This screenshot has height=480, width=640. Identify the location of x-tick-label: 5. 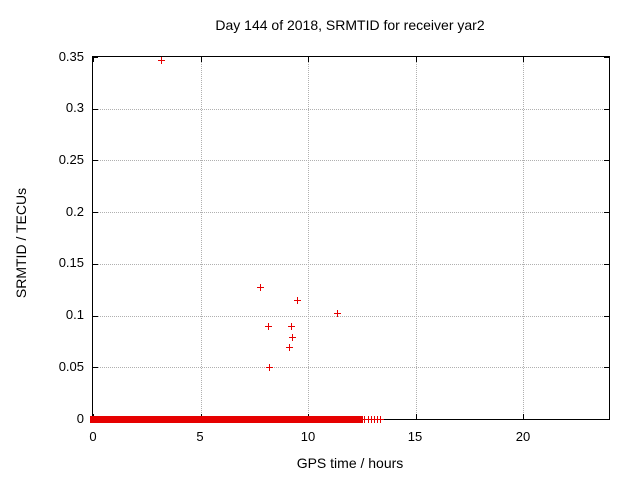
(200, 436).